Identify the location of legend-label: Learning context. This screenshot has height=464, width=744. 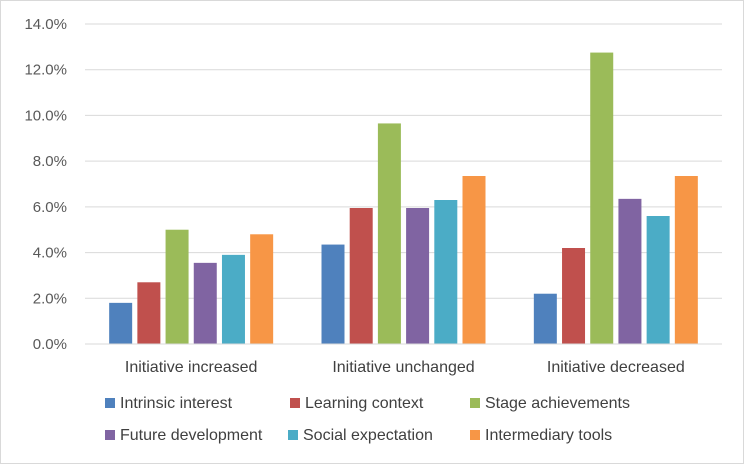
(364, 403).